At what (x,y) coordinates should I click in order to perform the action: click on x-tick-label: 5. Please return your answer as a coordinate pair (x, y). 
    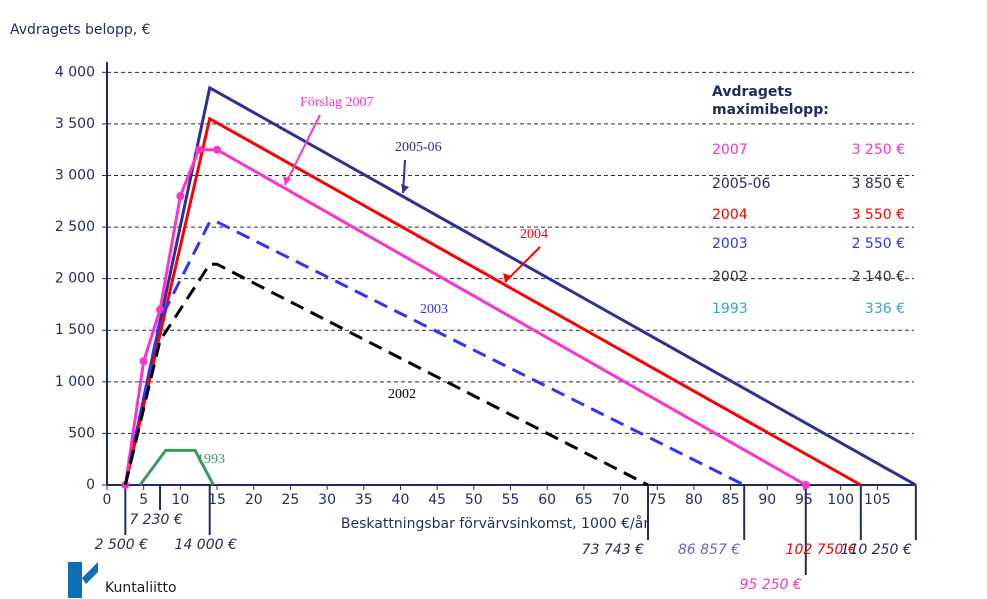
    Looking at the image, I should click on (143, 500).